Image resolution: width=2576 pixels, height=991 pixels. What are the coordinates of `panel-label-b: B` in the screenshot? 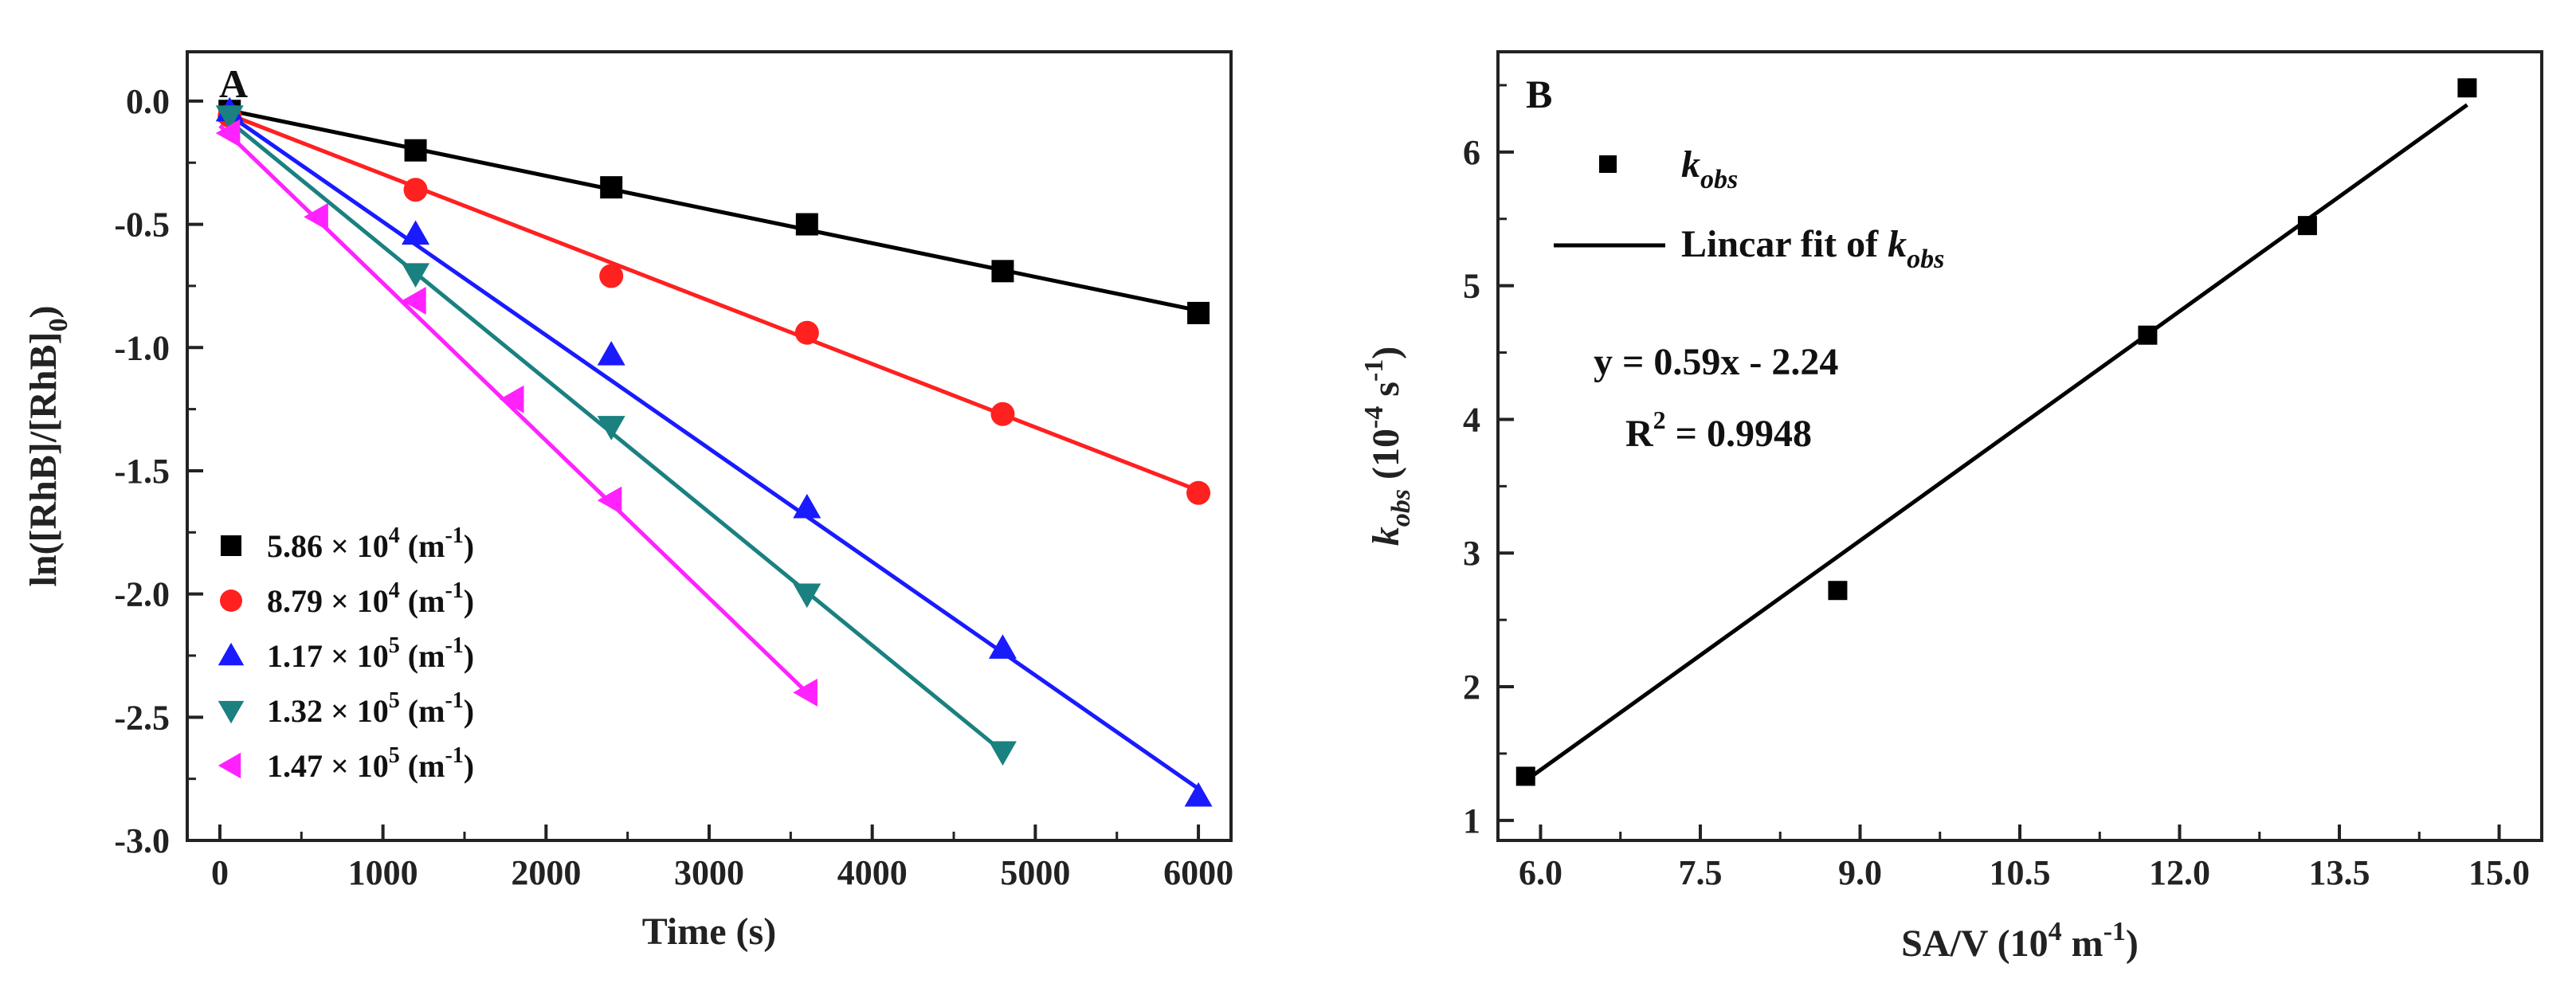 It's located at (1539, 94).